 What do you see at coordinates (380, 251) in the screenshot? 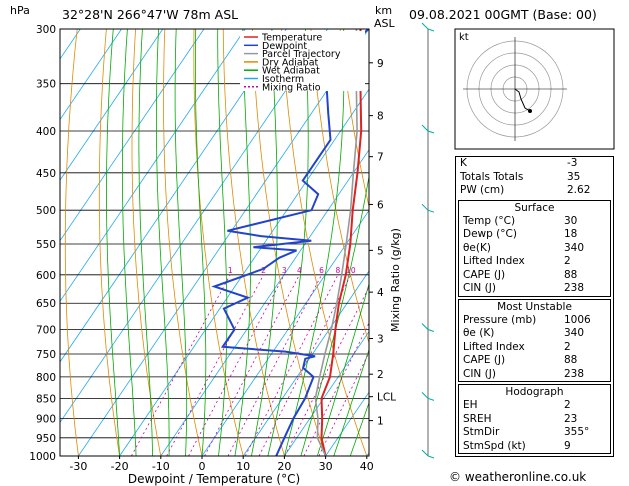
I see `km-tick-label: 5` at bounding box center [380, 251].